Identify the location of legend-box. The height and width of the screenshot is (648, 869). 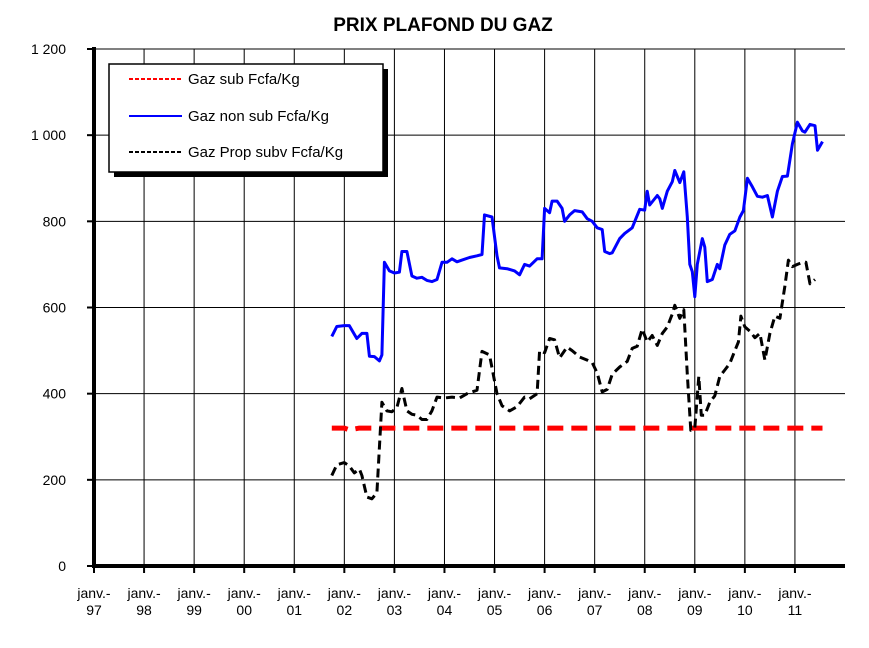
(246, 118).